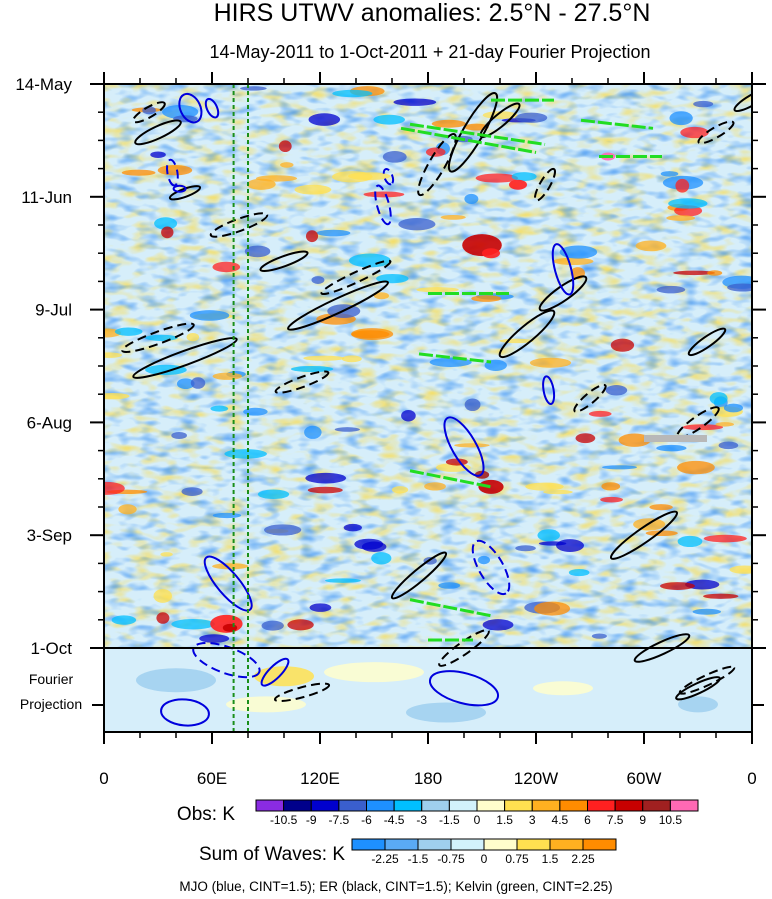 The width and height of the screenshot is (772, 899). I want to click on obs-colorbar-level-label: 4.5, so click(560, 820).